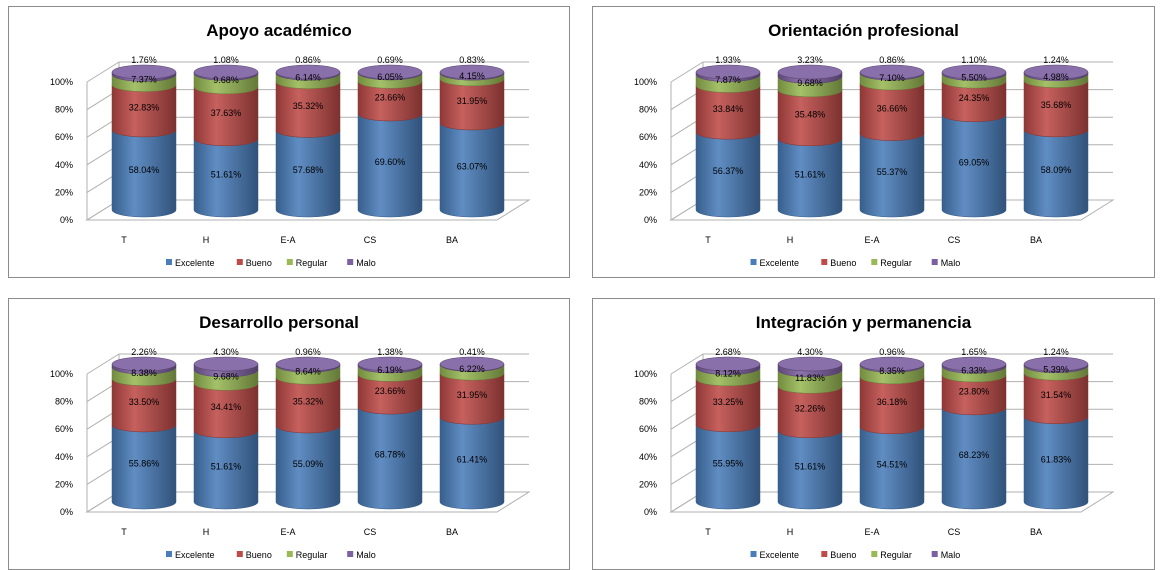 Image resolution: width=1161 pixels, height=570 pixels. Describe the element at coordinates (1056, 369) in the screenshot. I see `data-label-regular-ba: 5.39%` at that location.